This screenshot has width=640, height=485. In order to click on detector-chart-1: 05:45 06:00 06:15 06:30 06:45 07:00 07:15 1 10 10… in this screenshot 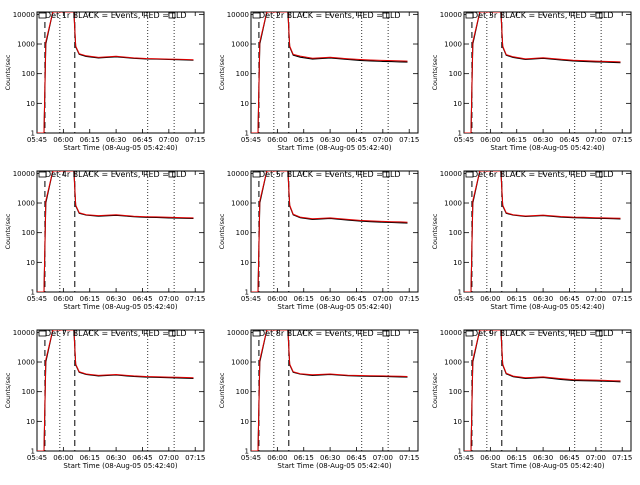, I will do `click(104, 81)`.